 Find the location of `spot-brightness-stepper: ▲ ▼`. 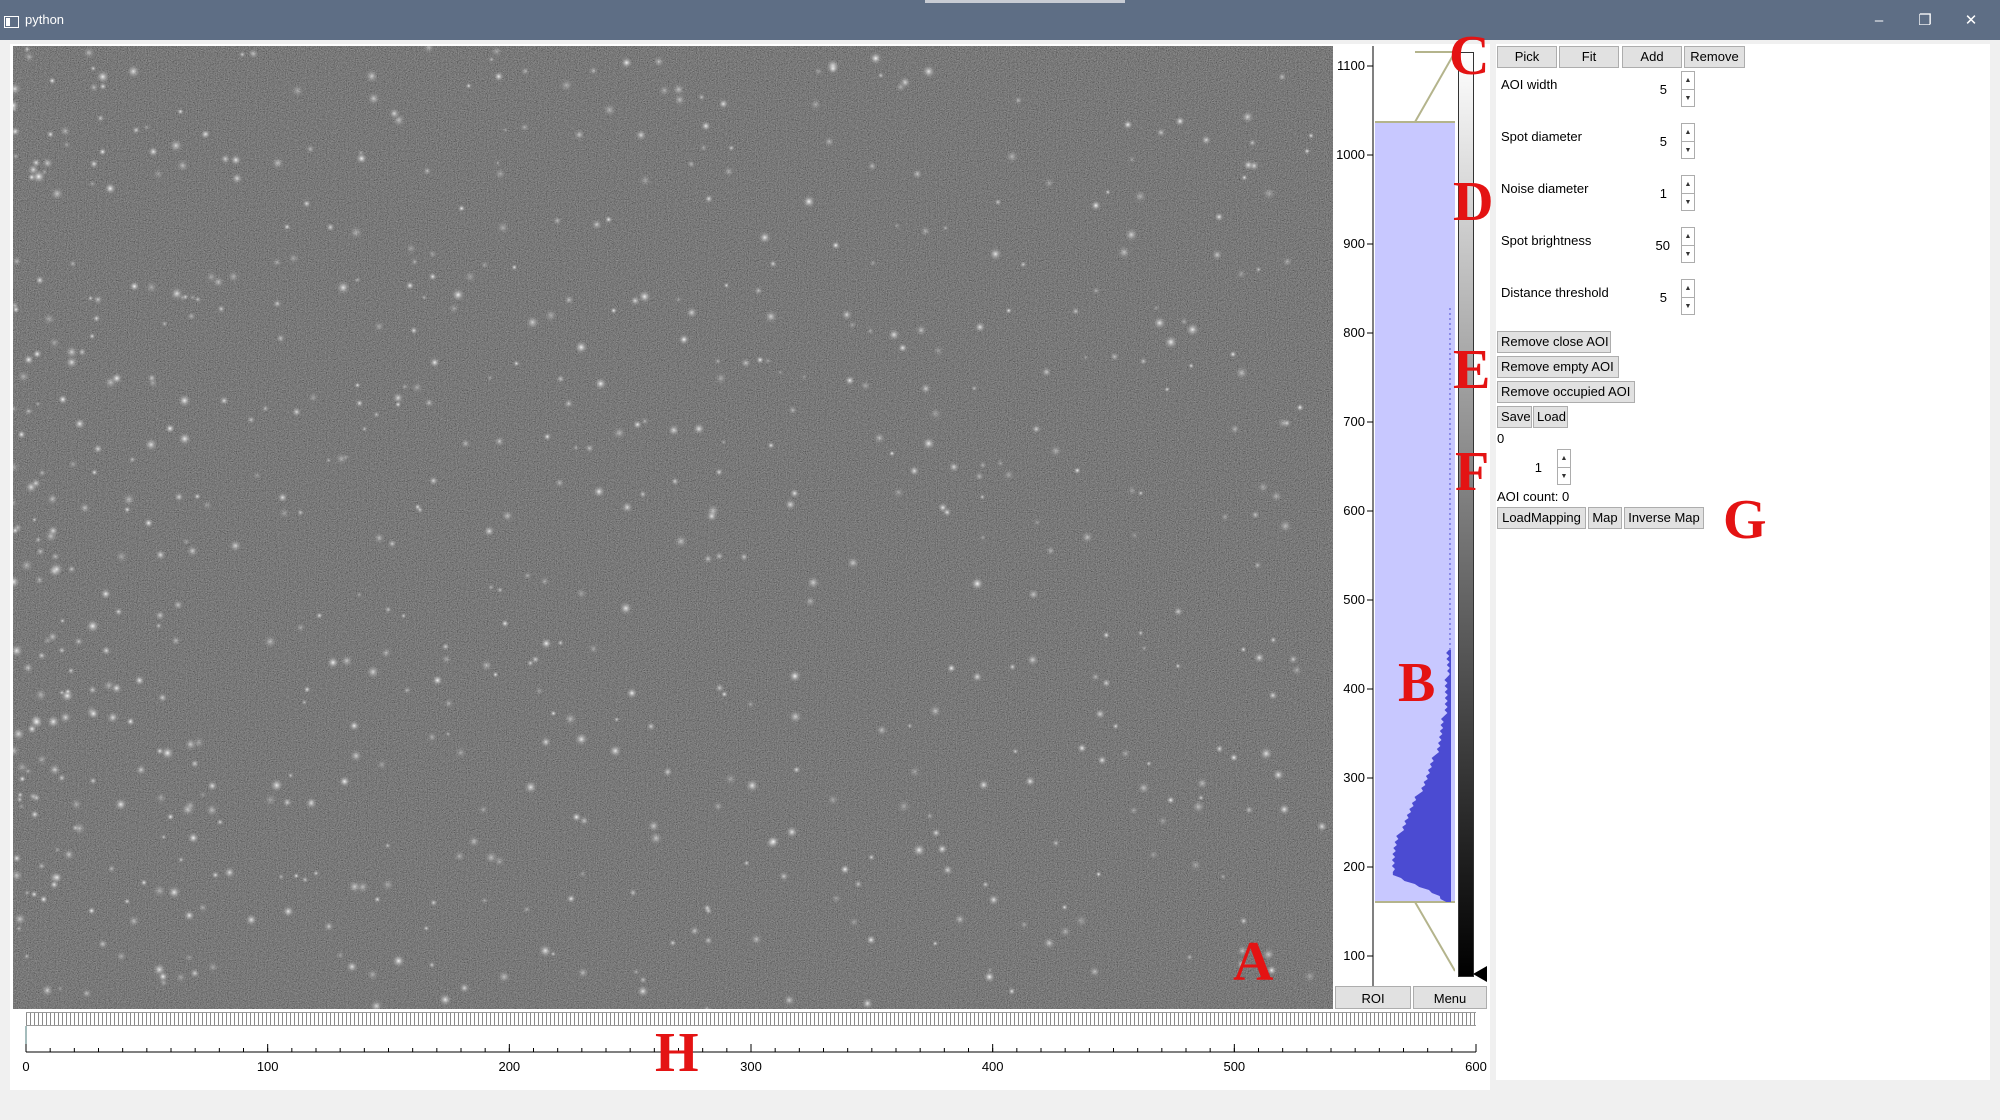

spot-brightness-stepper: ▲ ▼ is located at coordinates (1688, 245).